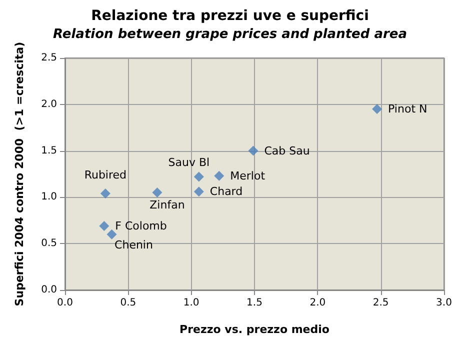 Image resolution: width=460 pixels, height=345 pixels. Describe the element at coordinates (287, 151) in the screenshot. I see `annotation: Cab Sau` at that location.